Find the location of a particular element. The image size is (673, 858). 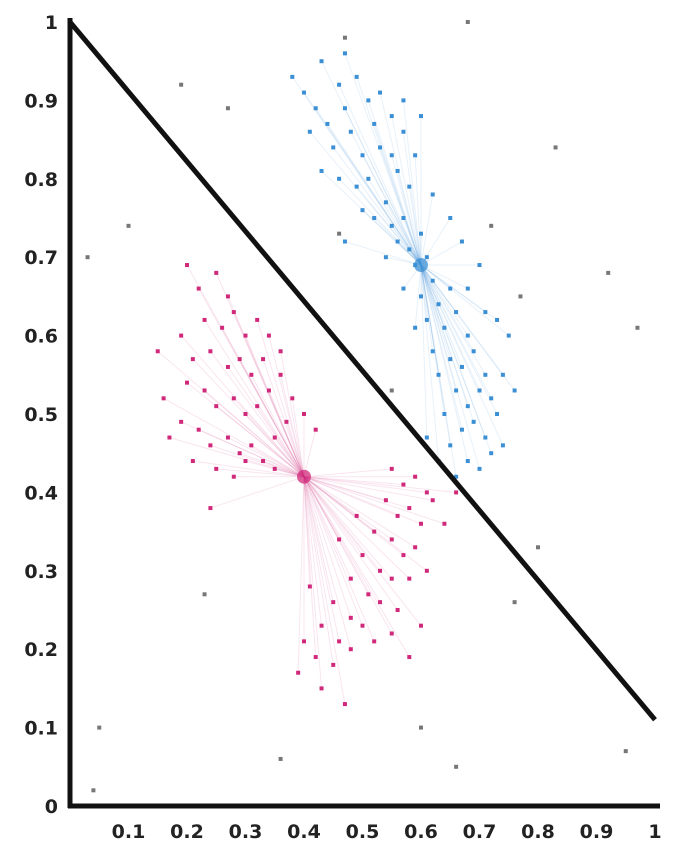

y-tick-label: 0 is located at coordinates (51, 807).